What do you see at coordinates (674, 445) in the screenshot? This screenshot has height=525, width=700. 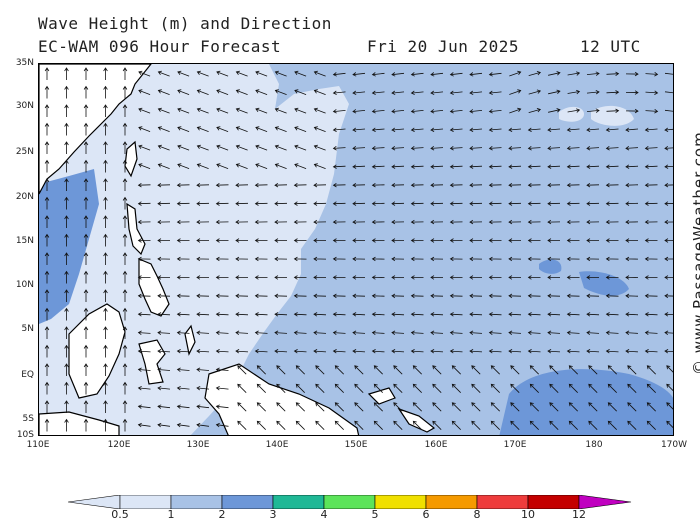 I see `lon-label-170w: 170W` at bounding box center [674, 445].